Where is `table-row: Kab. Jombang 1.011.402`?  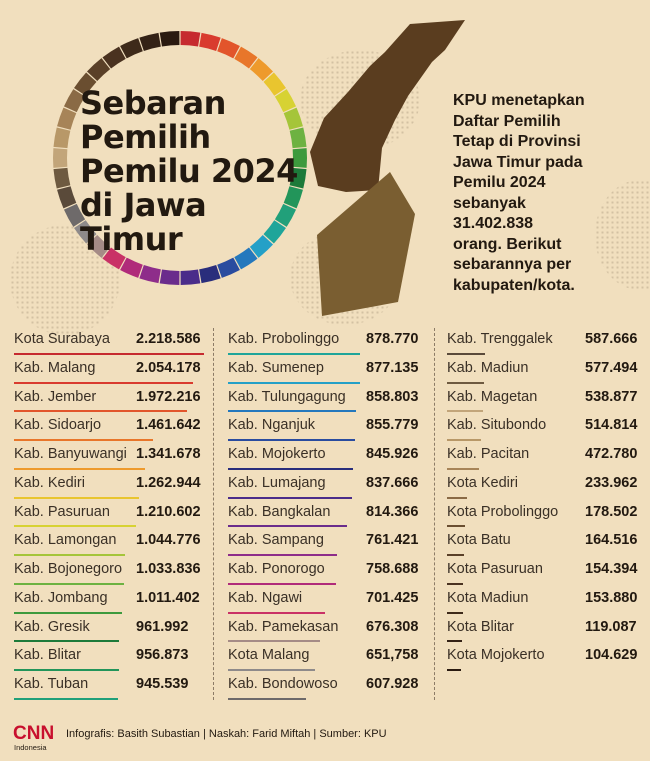
table-row: Kab. Jombang 1.011.402 is located at coordinates (109, 601).